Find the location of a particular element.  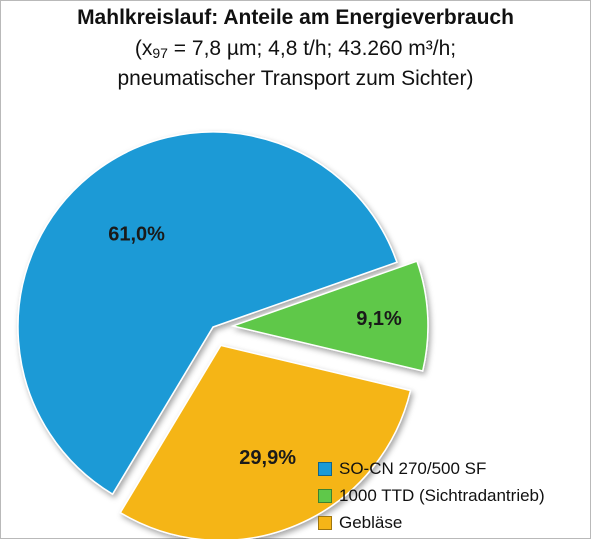

data-label-2: 9,1% is located at coordinates (379, 319).